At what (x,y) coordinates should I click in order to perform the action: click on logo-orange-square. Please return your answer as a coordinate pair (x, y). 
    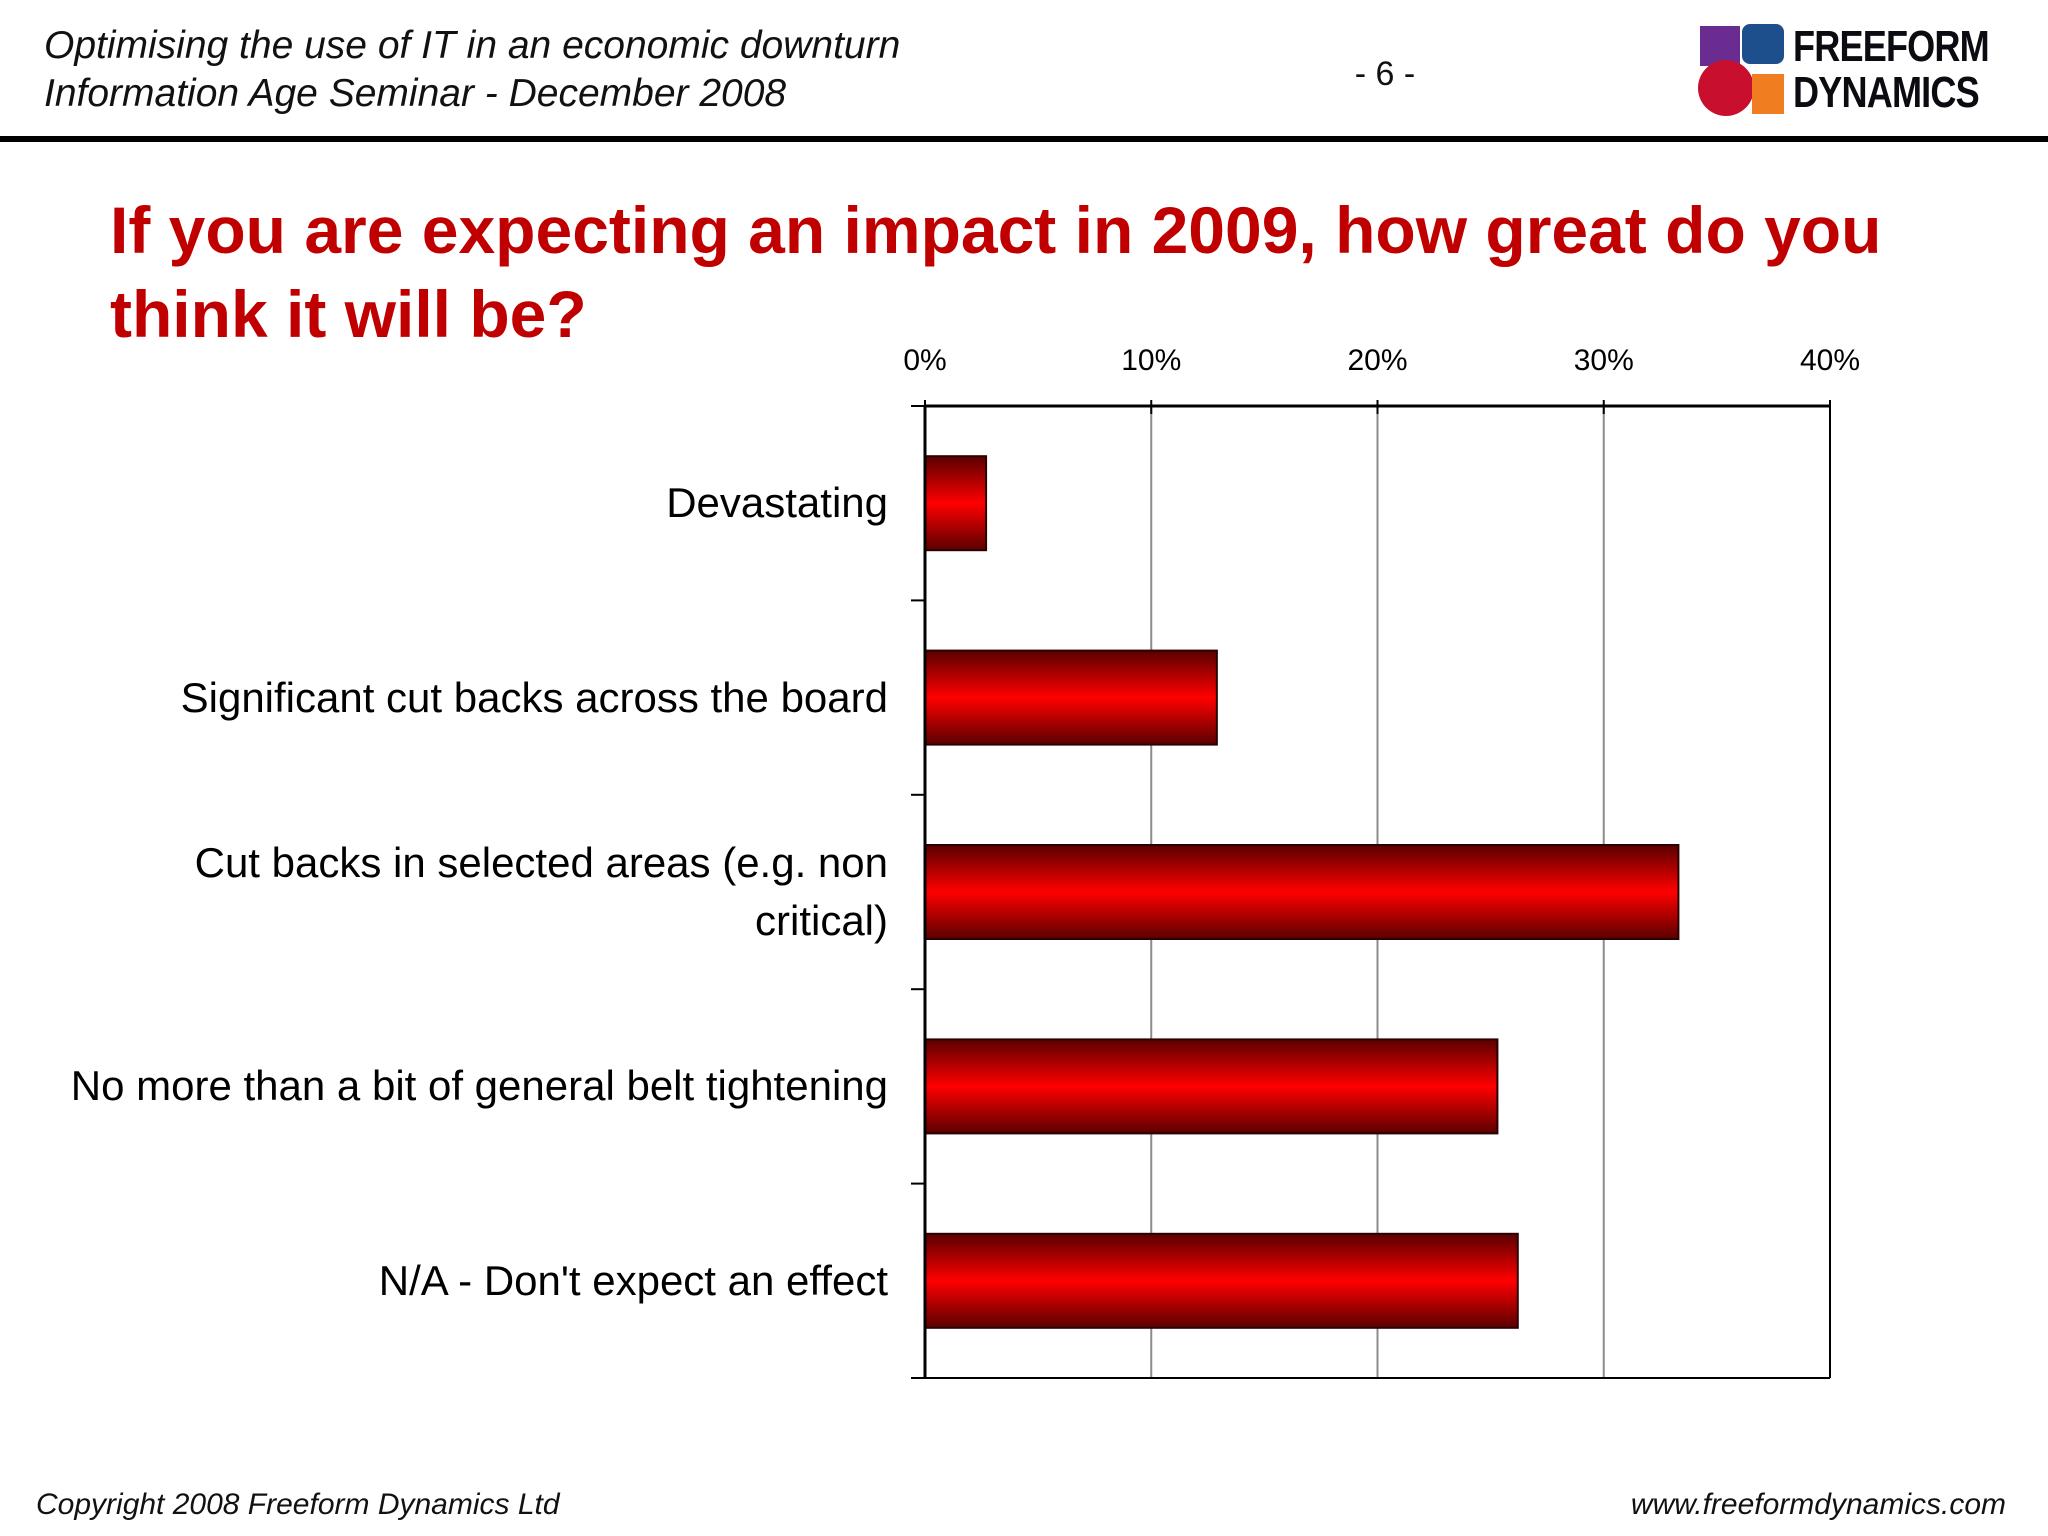
    Looking at the image, I should click on (1768, 94).